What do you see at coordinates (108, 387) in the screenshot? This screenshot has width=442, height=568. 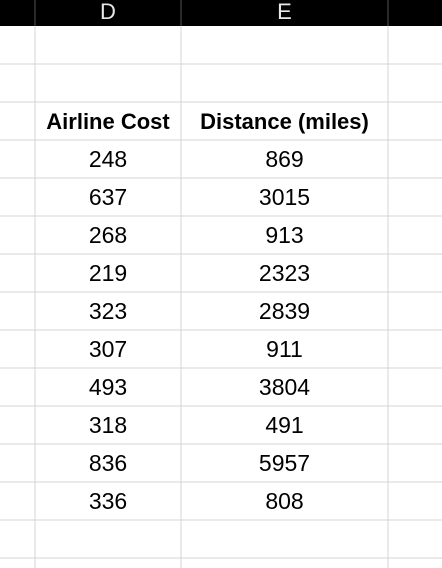 I see `data-cell: 493` at bounding box center [108, 387].